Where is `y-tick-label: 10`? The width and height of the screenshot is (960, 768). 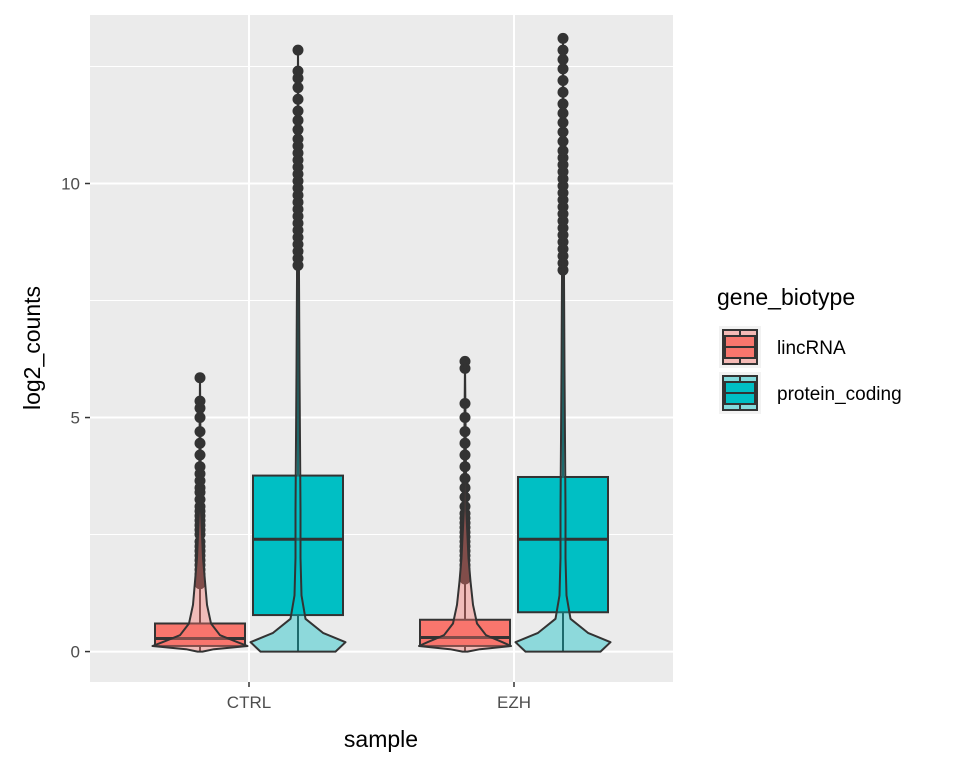
y-tick-label: 10 is located at coordinates (70, 184).